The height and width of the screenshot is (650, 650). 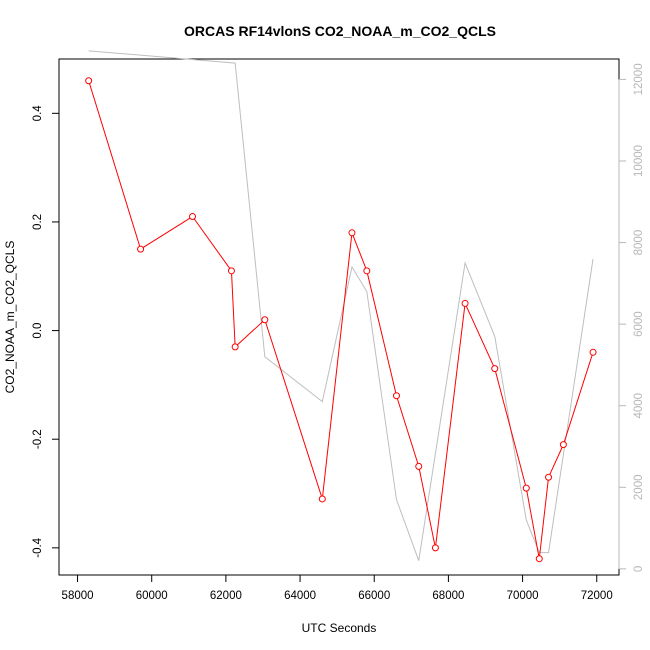 I want to click on y-tick-label: -0.4, so click(x=38, y=547).